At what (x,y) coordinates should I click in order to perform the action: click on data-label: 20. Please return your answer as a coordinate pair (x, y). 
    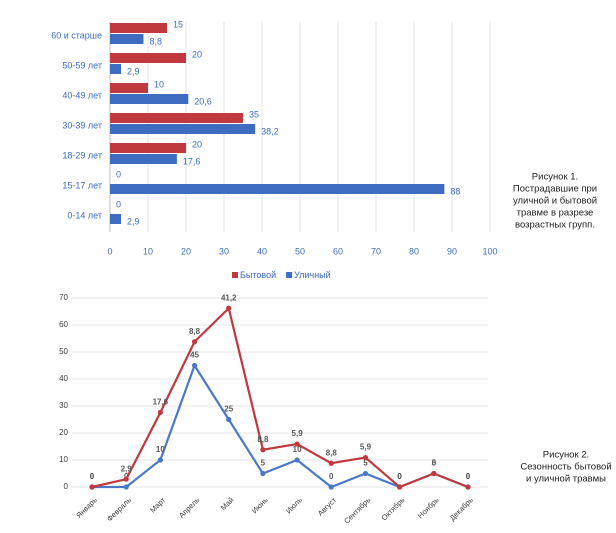
    Looking at the image, I should click on (197, 54).